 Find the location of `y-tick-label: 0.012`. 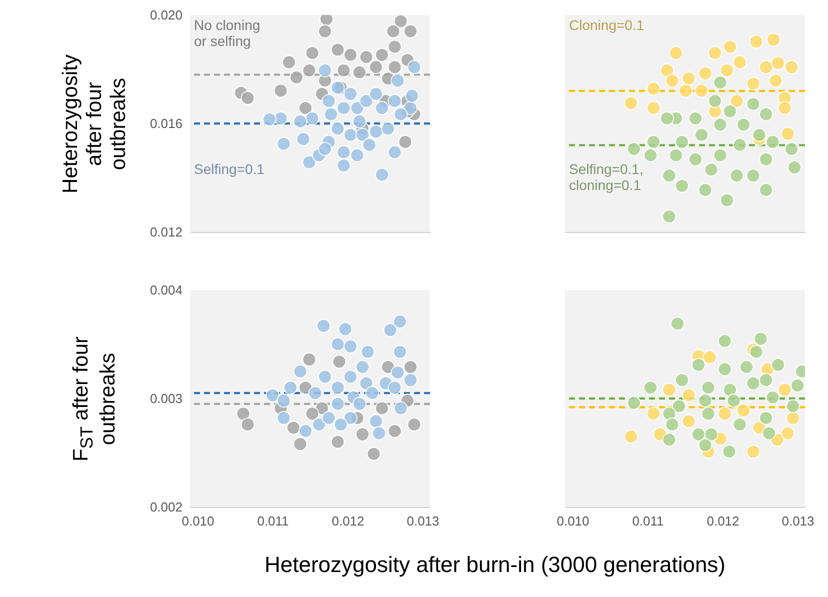

y-tick-label: 0.012 is located at coordinates (166, 232).